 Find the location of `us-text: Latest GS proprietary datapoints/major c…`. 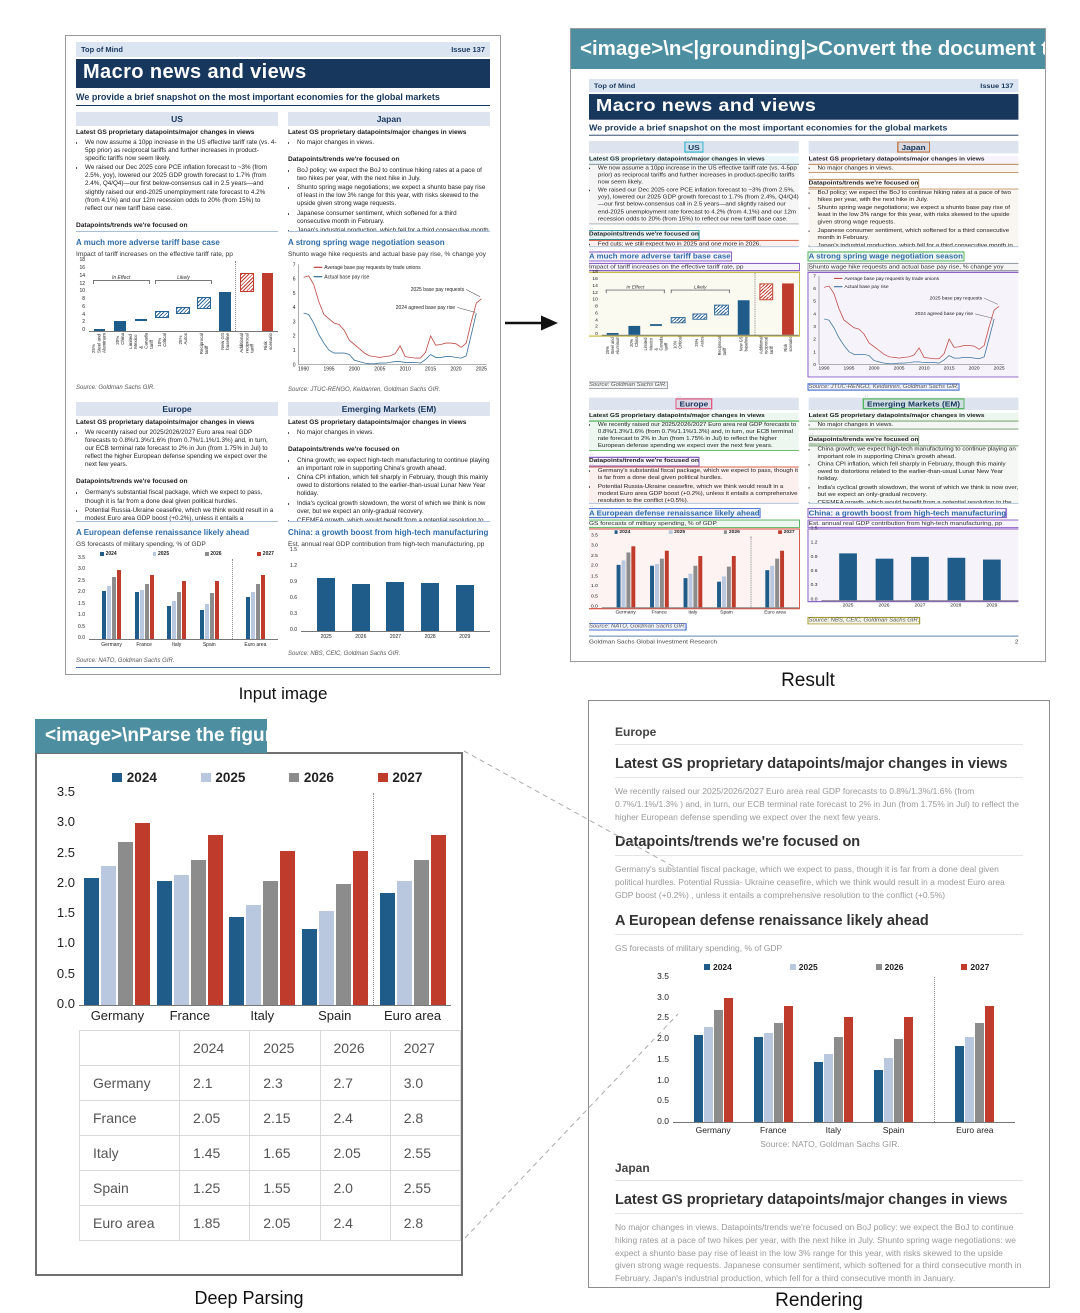

us-text: Latest GS proprietary datapoints/major c… is located at coordinates (177, 180).